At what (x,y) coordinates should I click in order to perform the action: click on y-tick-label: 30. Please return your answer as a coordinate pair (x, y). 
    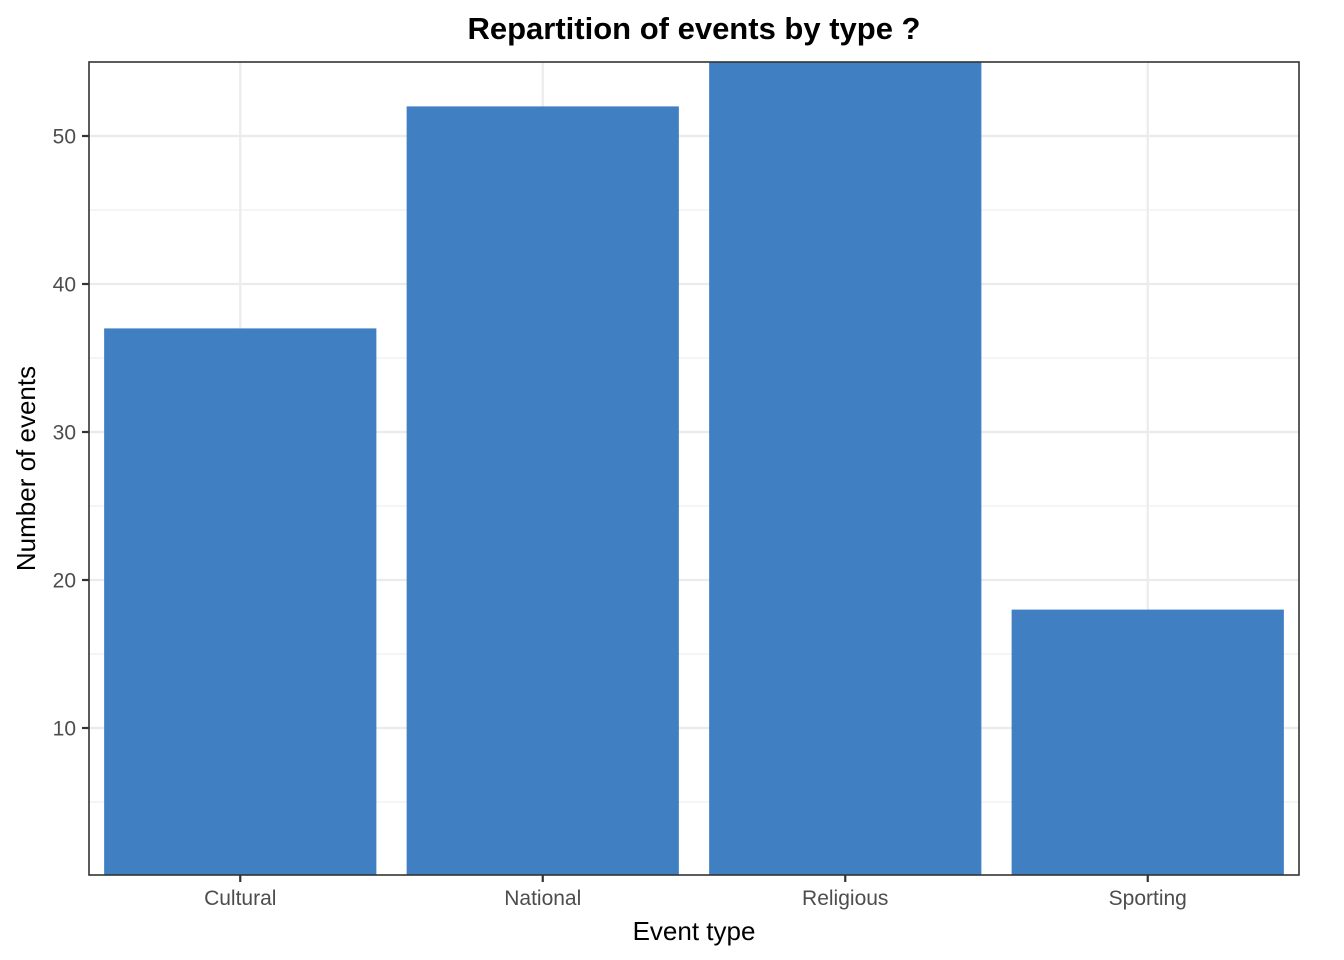
    Looking at the image, I should click on (64, 433).